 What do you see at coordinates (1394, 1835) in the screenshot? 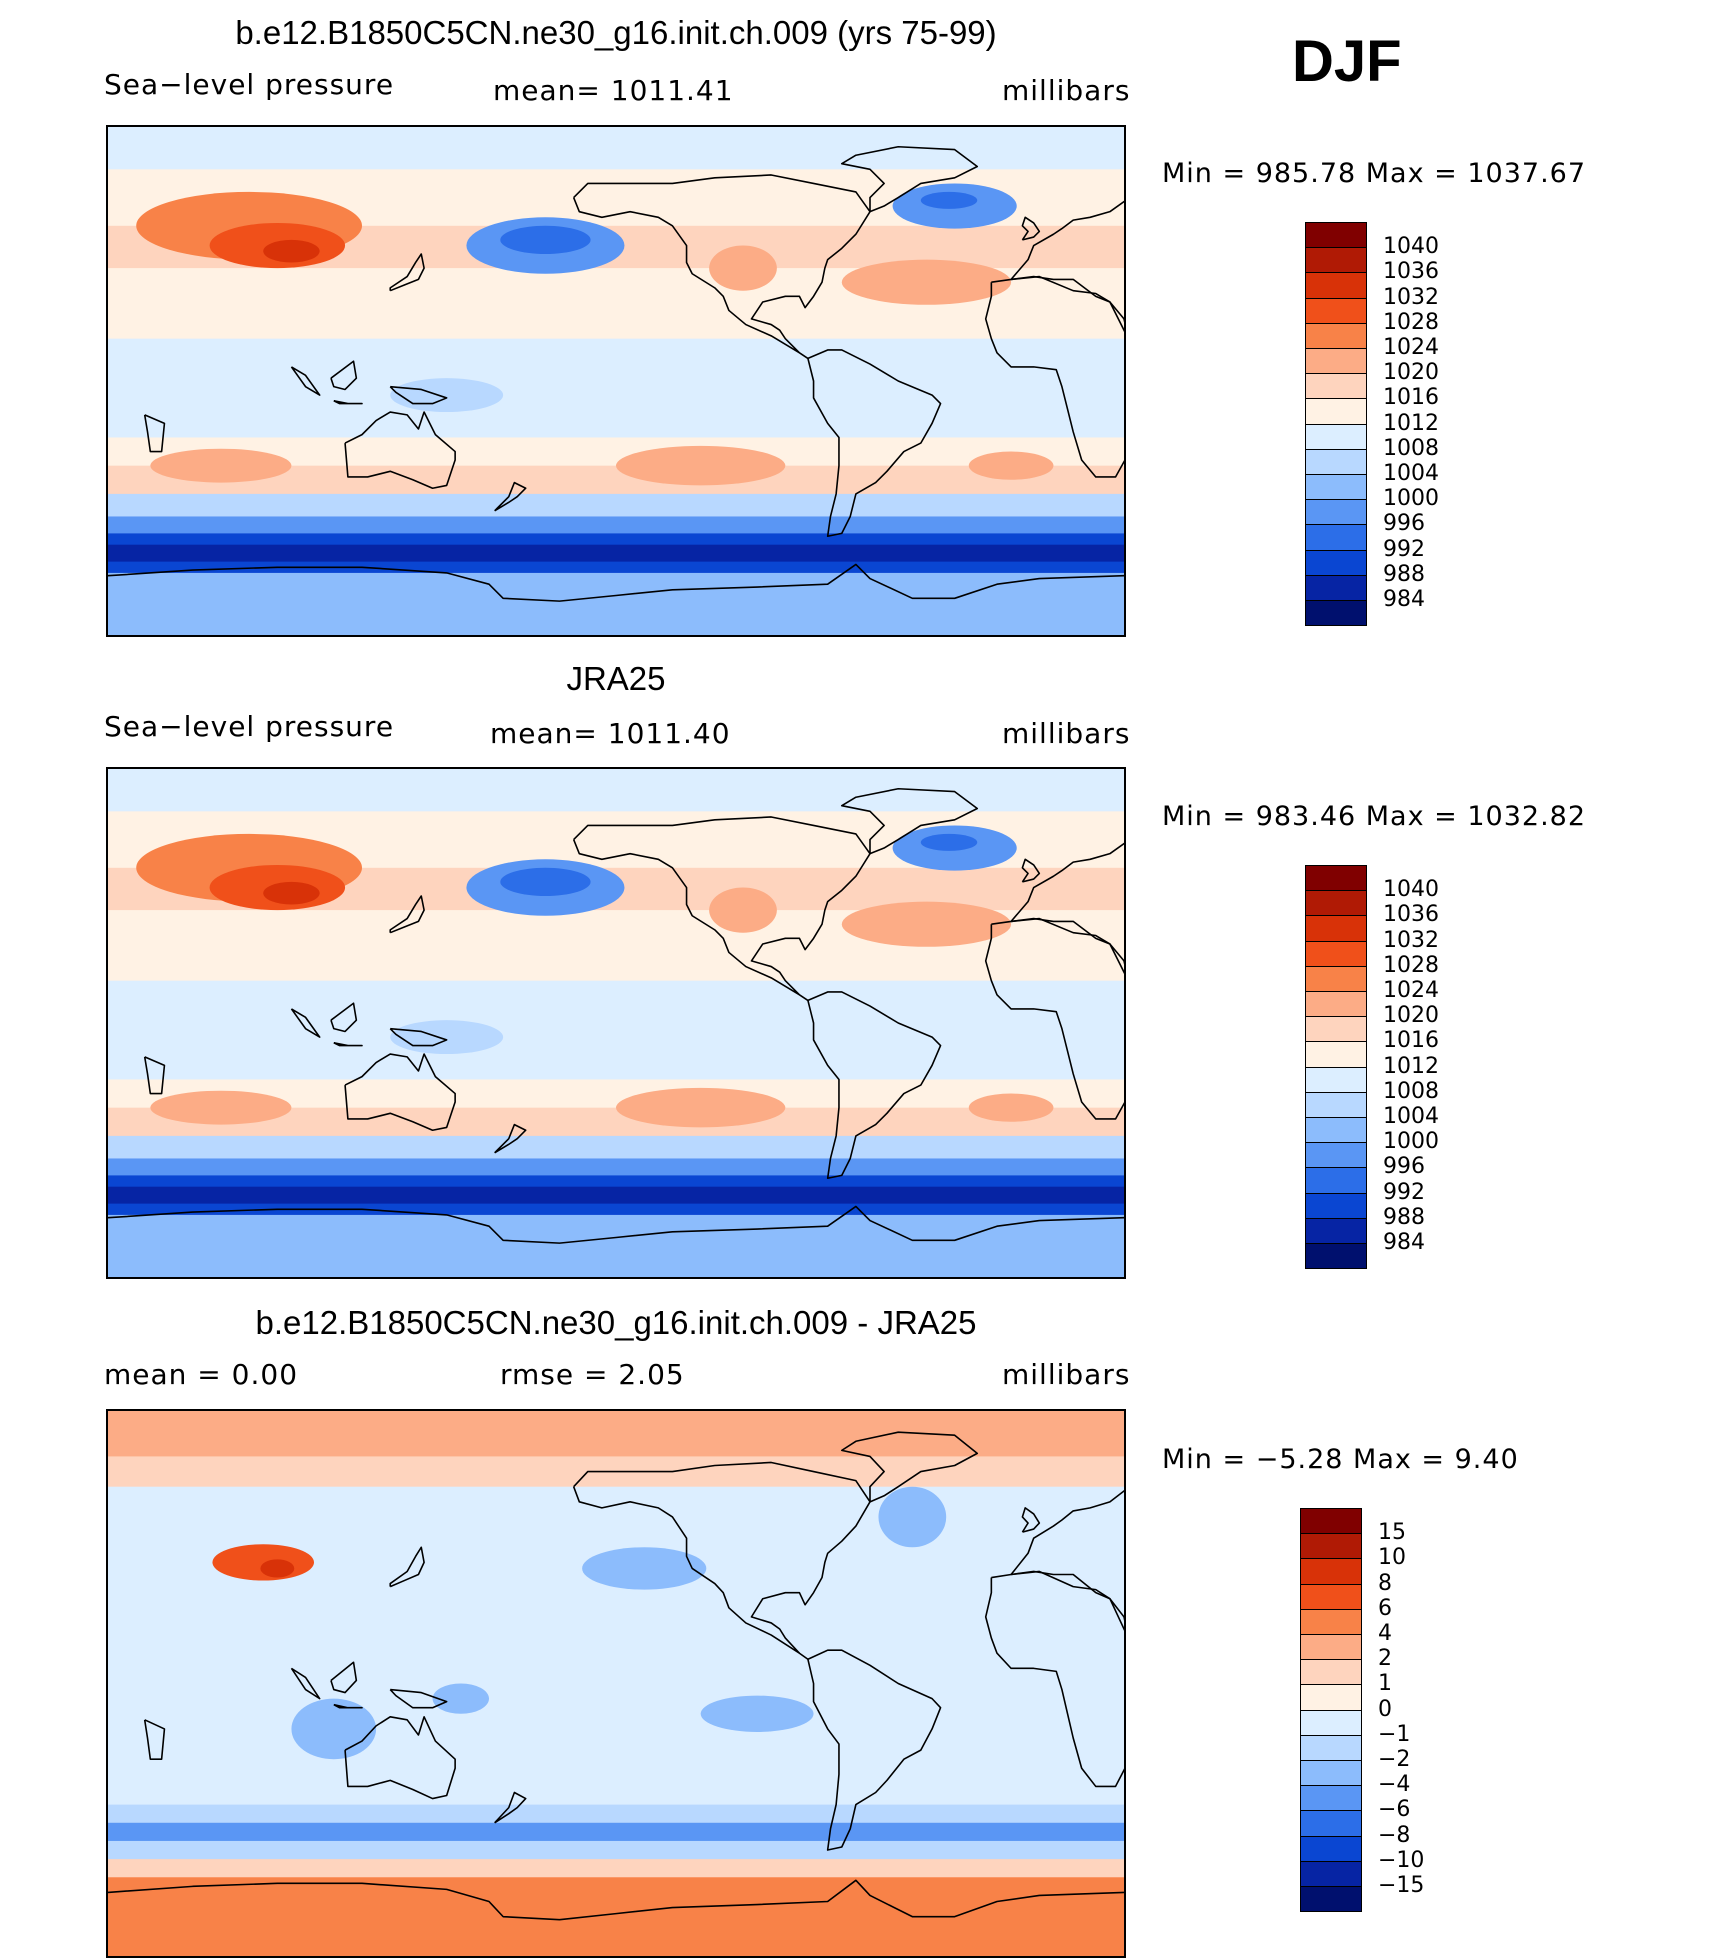
I see `colorbar-tick-label: −8` at bounding box center [1394, 1835].